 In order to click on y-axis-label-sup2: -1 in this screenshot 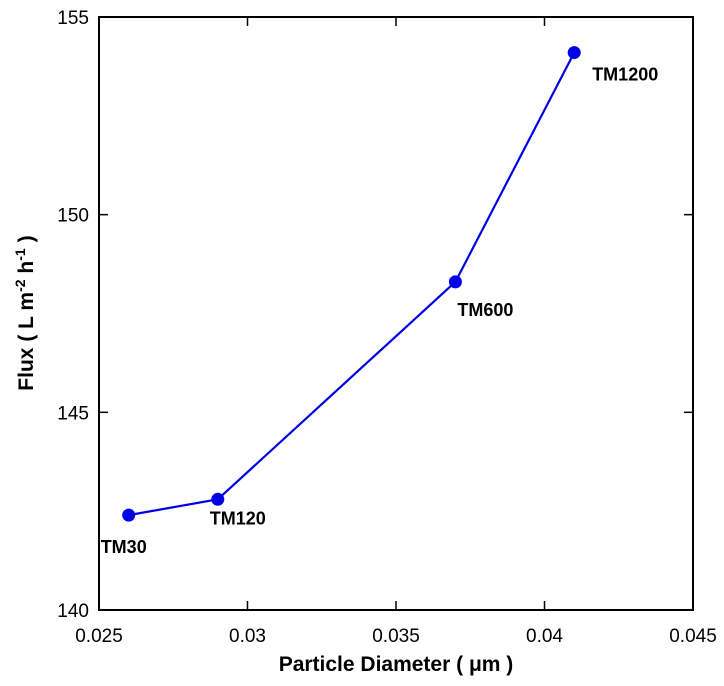, I will do `click(20, 254)`.